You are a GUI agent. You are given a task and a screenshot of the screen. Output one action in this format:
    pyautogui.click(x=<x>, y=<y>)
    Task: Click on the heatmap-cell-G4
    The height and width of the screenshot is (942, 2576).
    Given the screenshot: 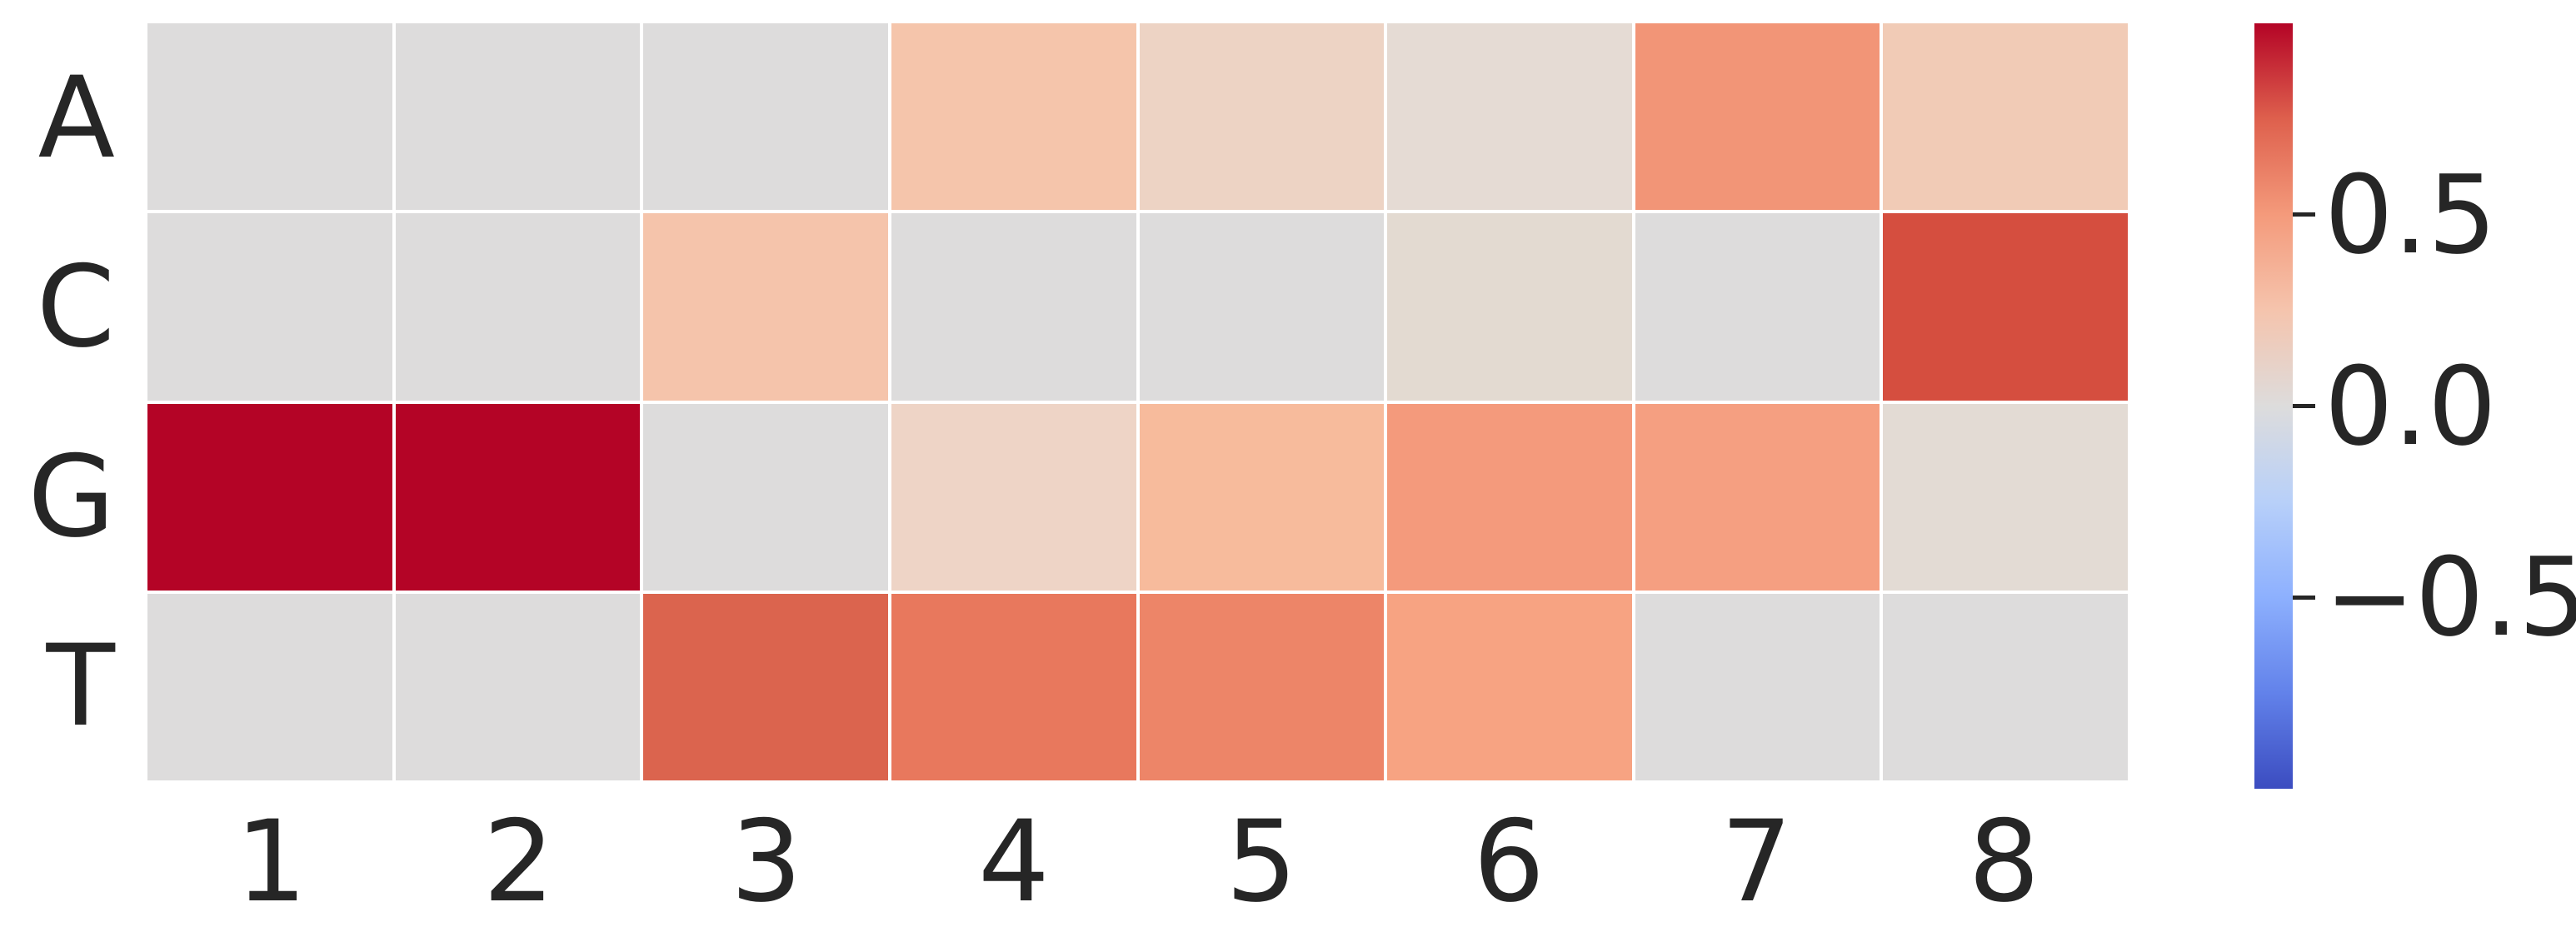 What is the action you would take?
    pyautogui.click(x=1013, y=497)
    